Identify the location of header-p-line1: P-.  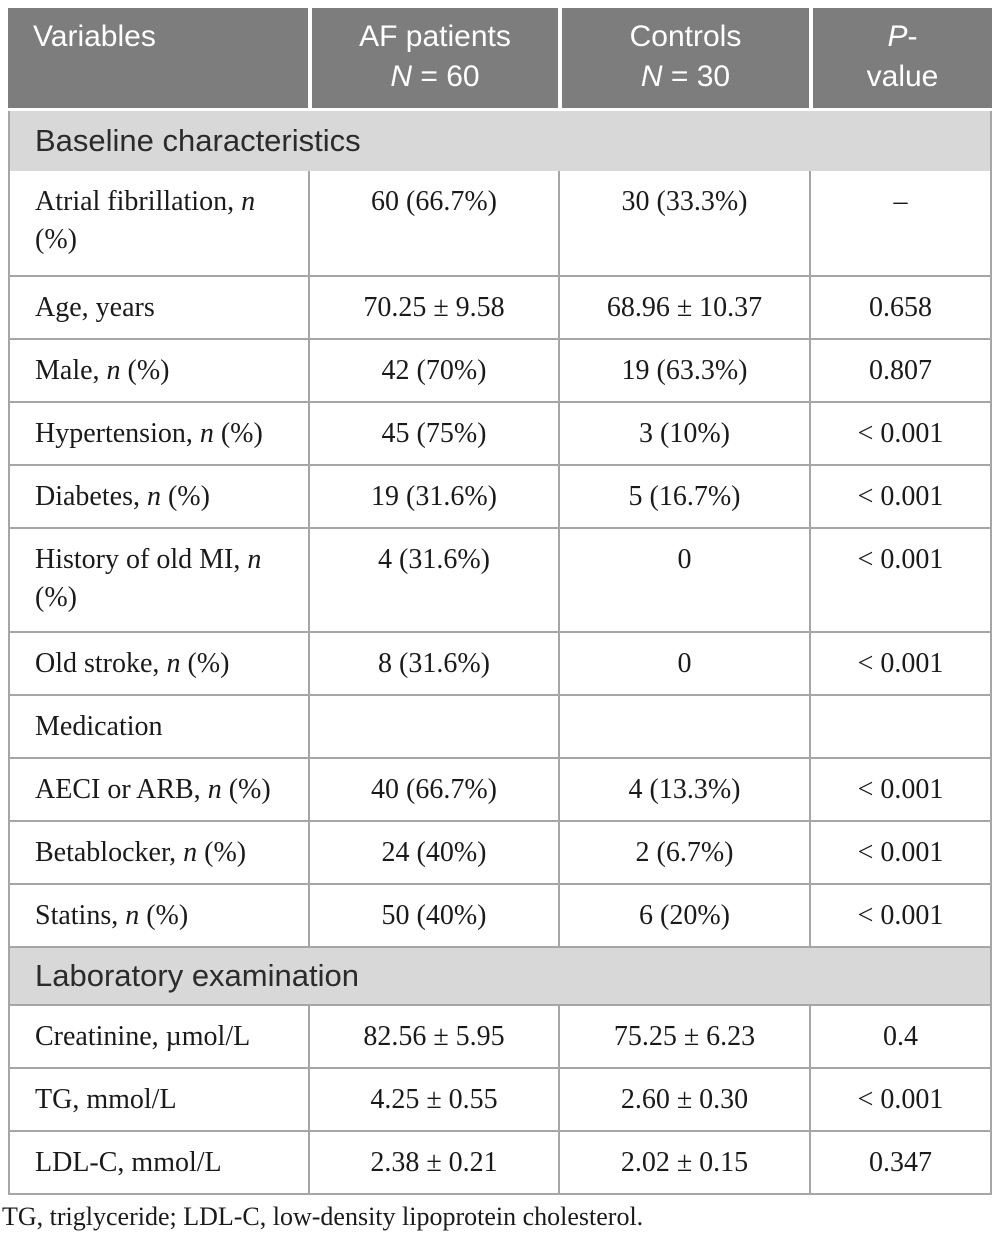
(902, 37).